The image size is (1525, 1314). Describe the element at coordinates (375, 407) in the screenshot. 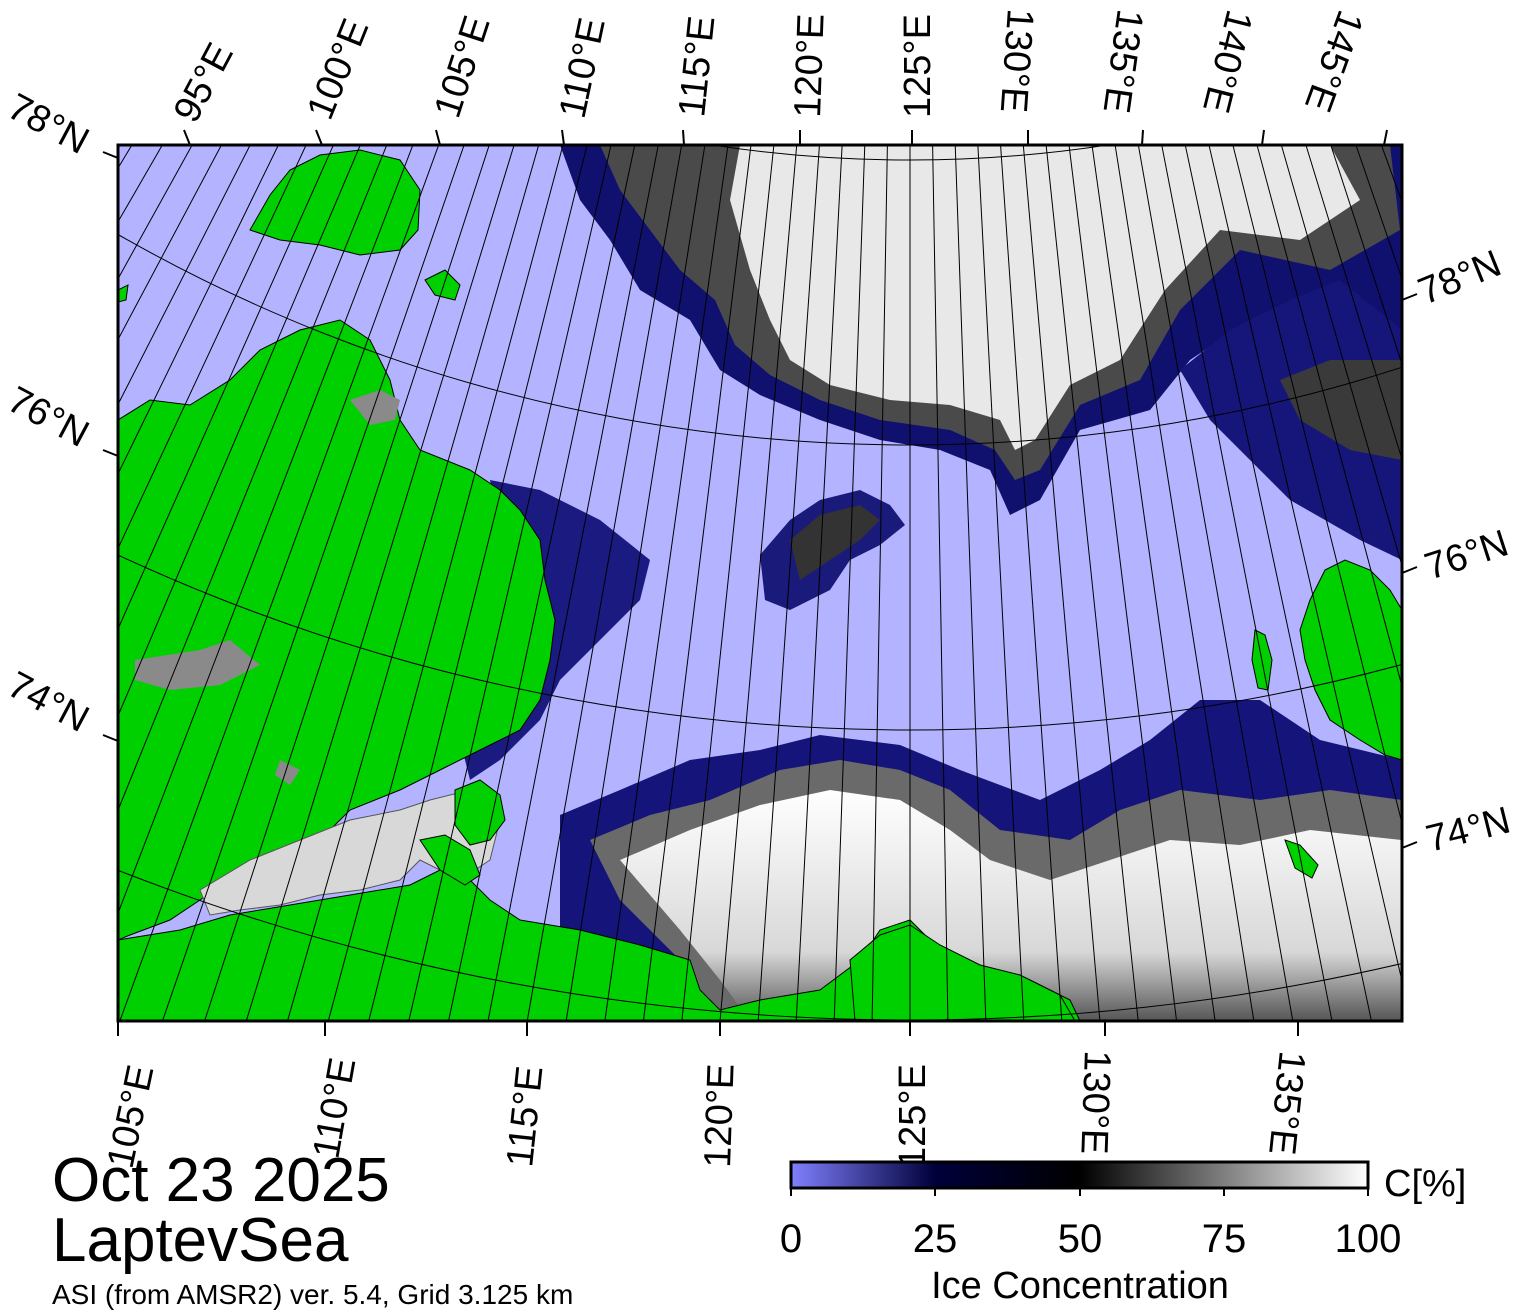

I see `no-data-islet` at that location.